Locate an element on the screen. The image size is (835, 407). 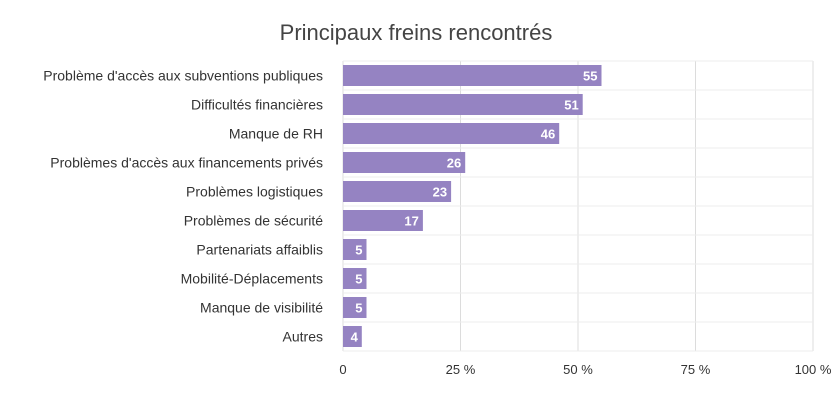
category-label: Problèmes logistiques is located at coordinates (254, 192).